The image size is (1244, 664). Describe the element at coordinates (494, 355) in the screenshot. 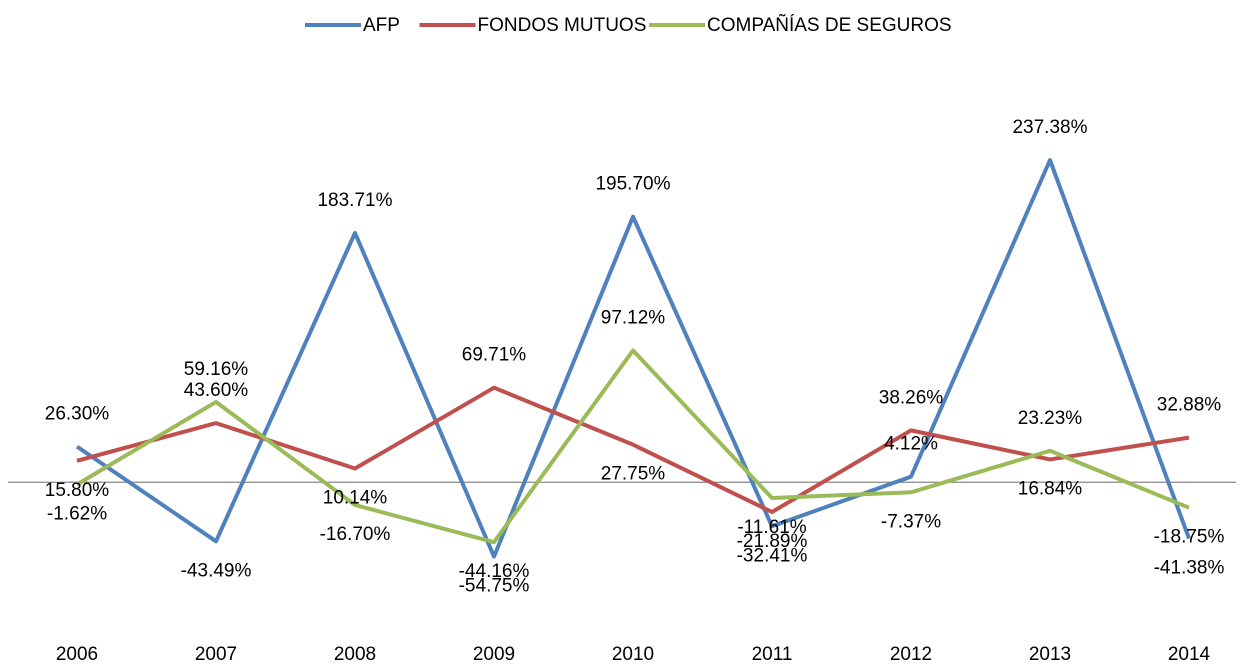

I see `data-label: 69.71%` at that location.